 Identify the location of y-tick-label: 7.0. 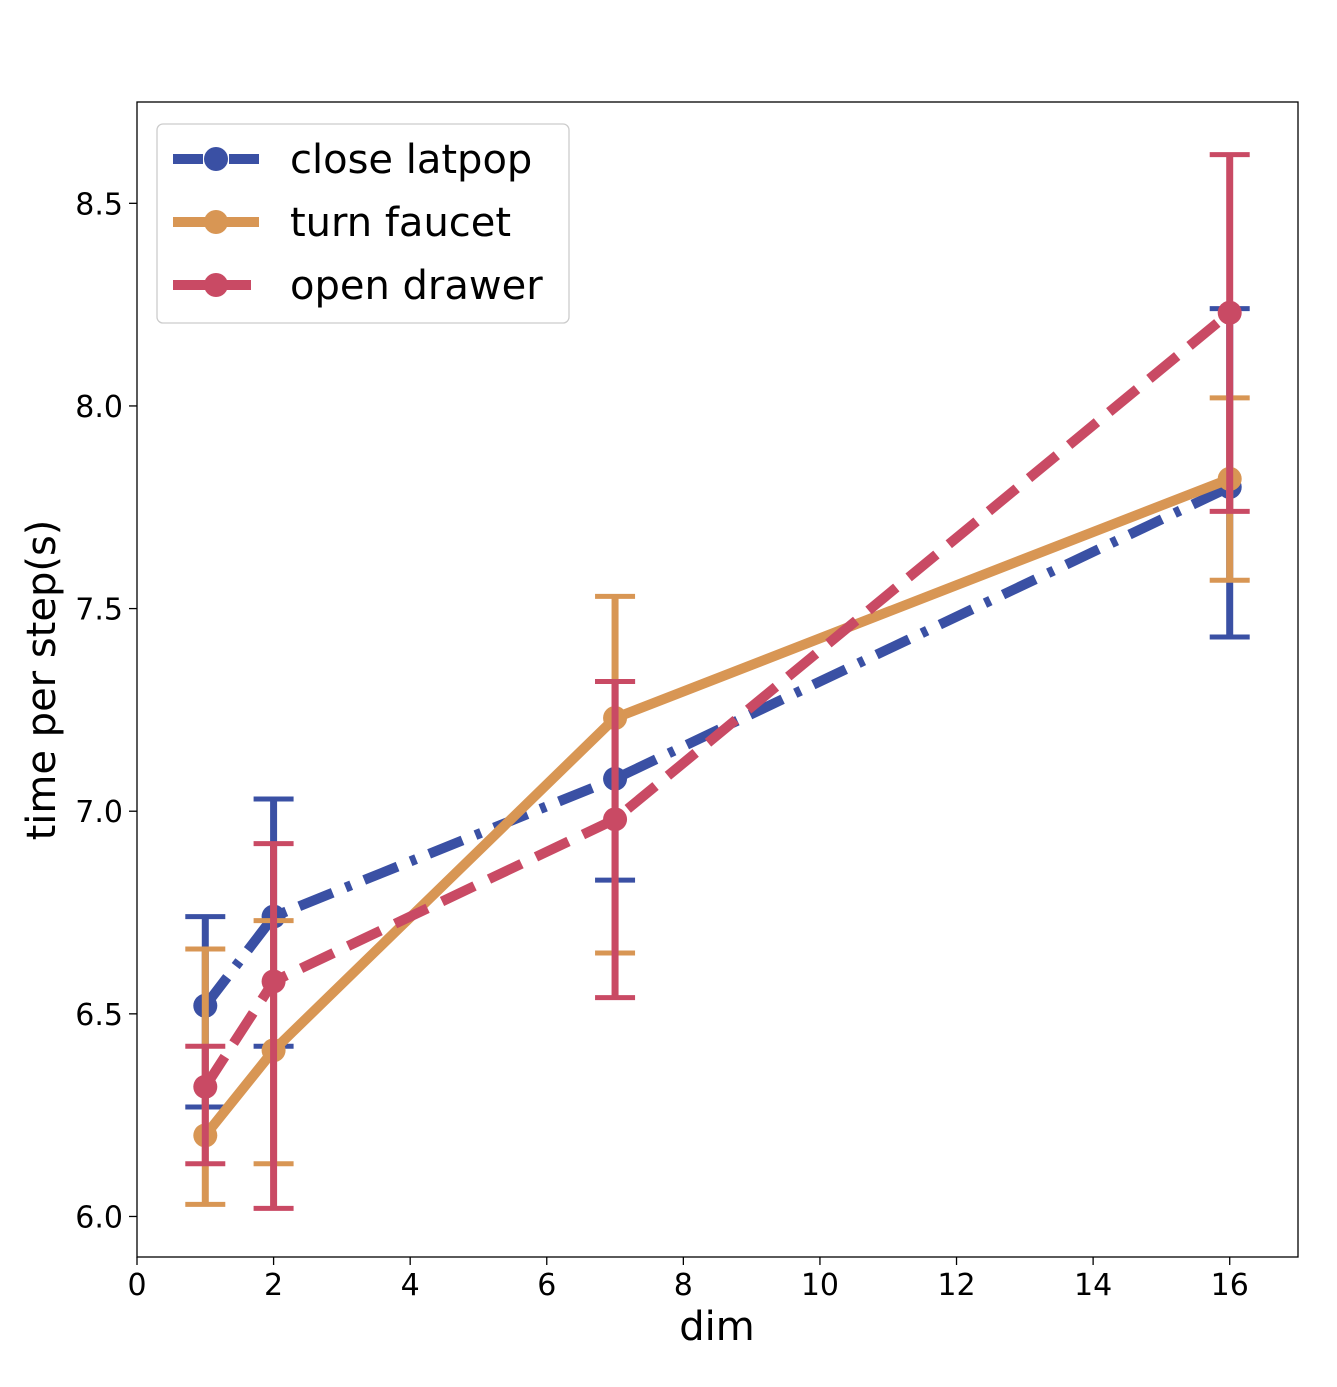
(99, 812).